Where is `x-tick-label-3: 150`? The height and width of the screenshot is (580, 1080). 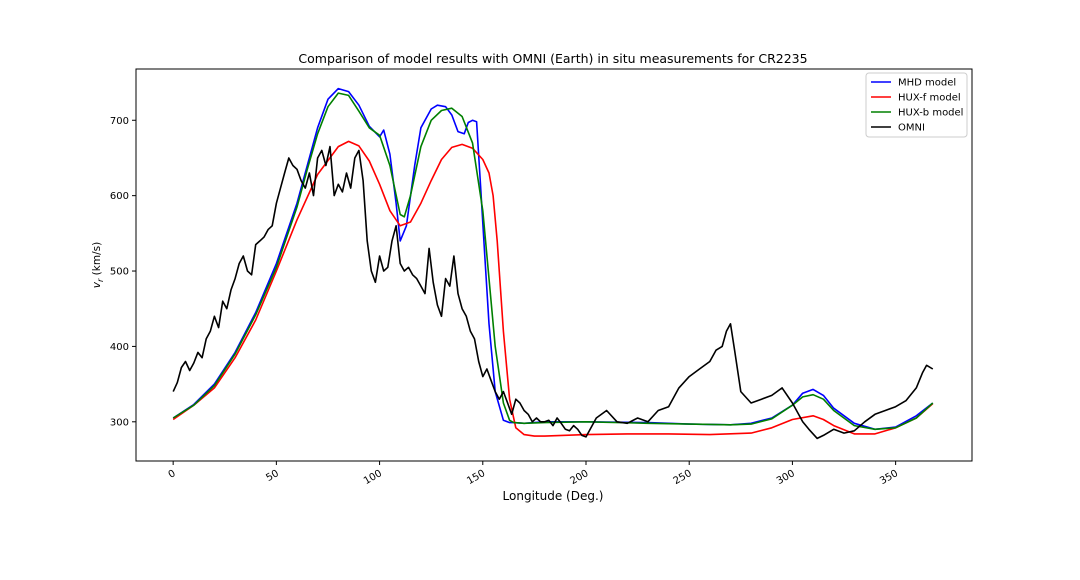 x-tick-label-3: 150 is located at coordinates (476, 477).